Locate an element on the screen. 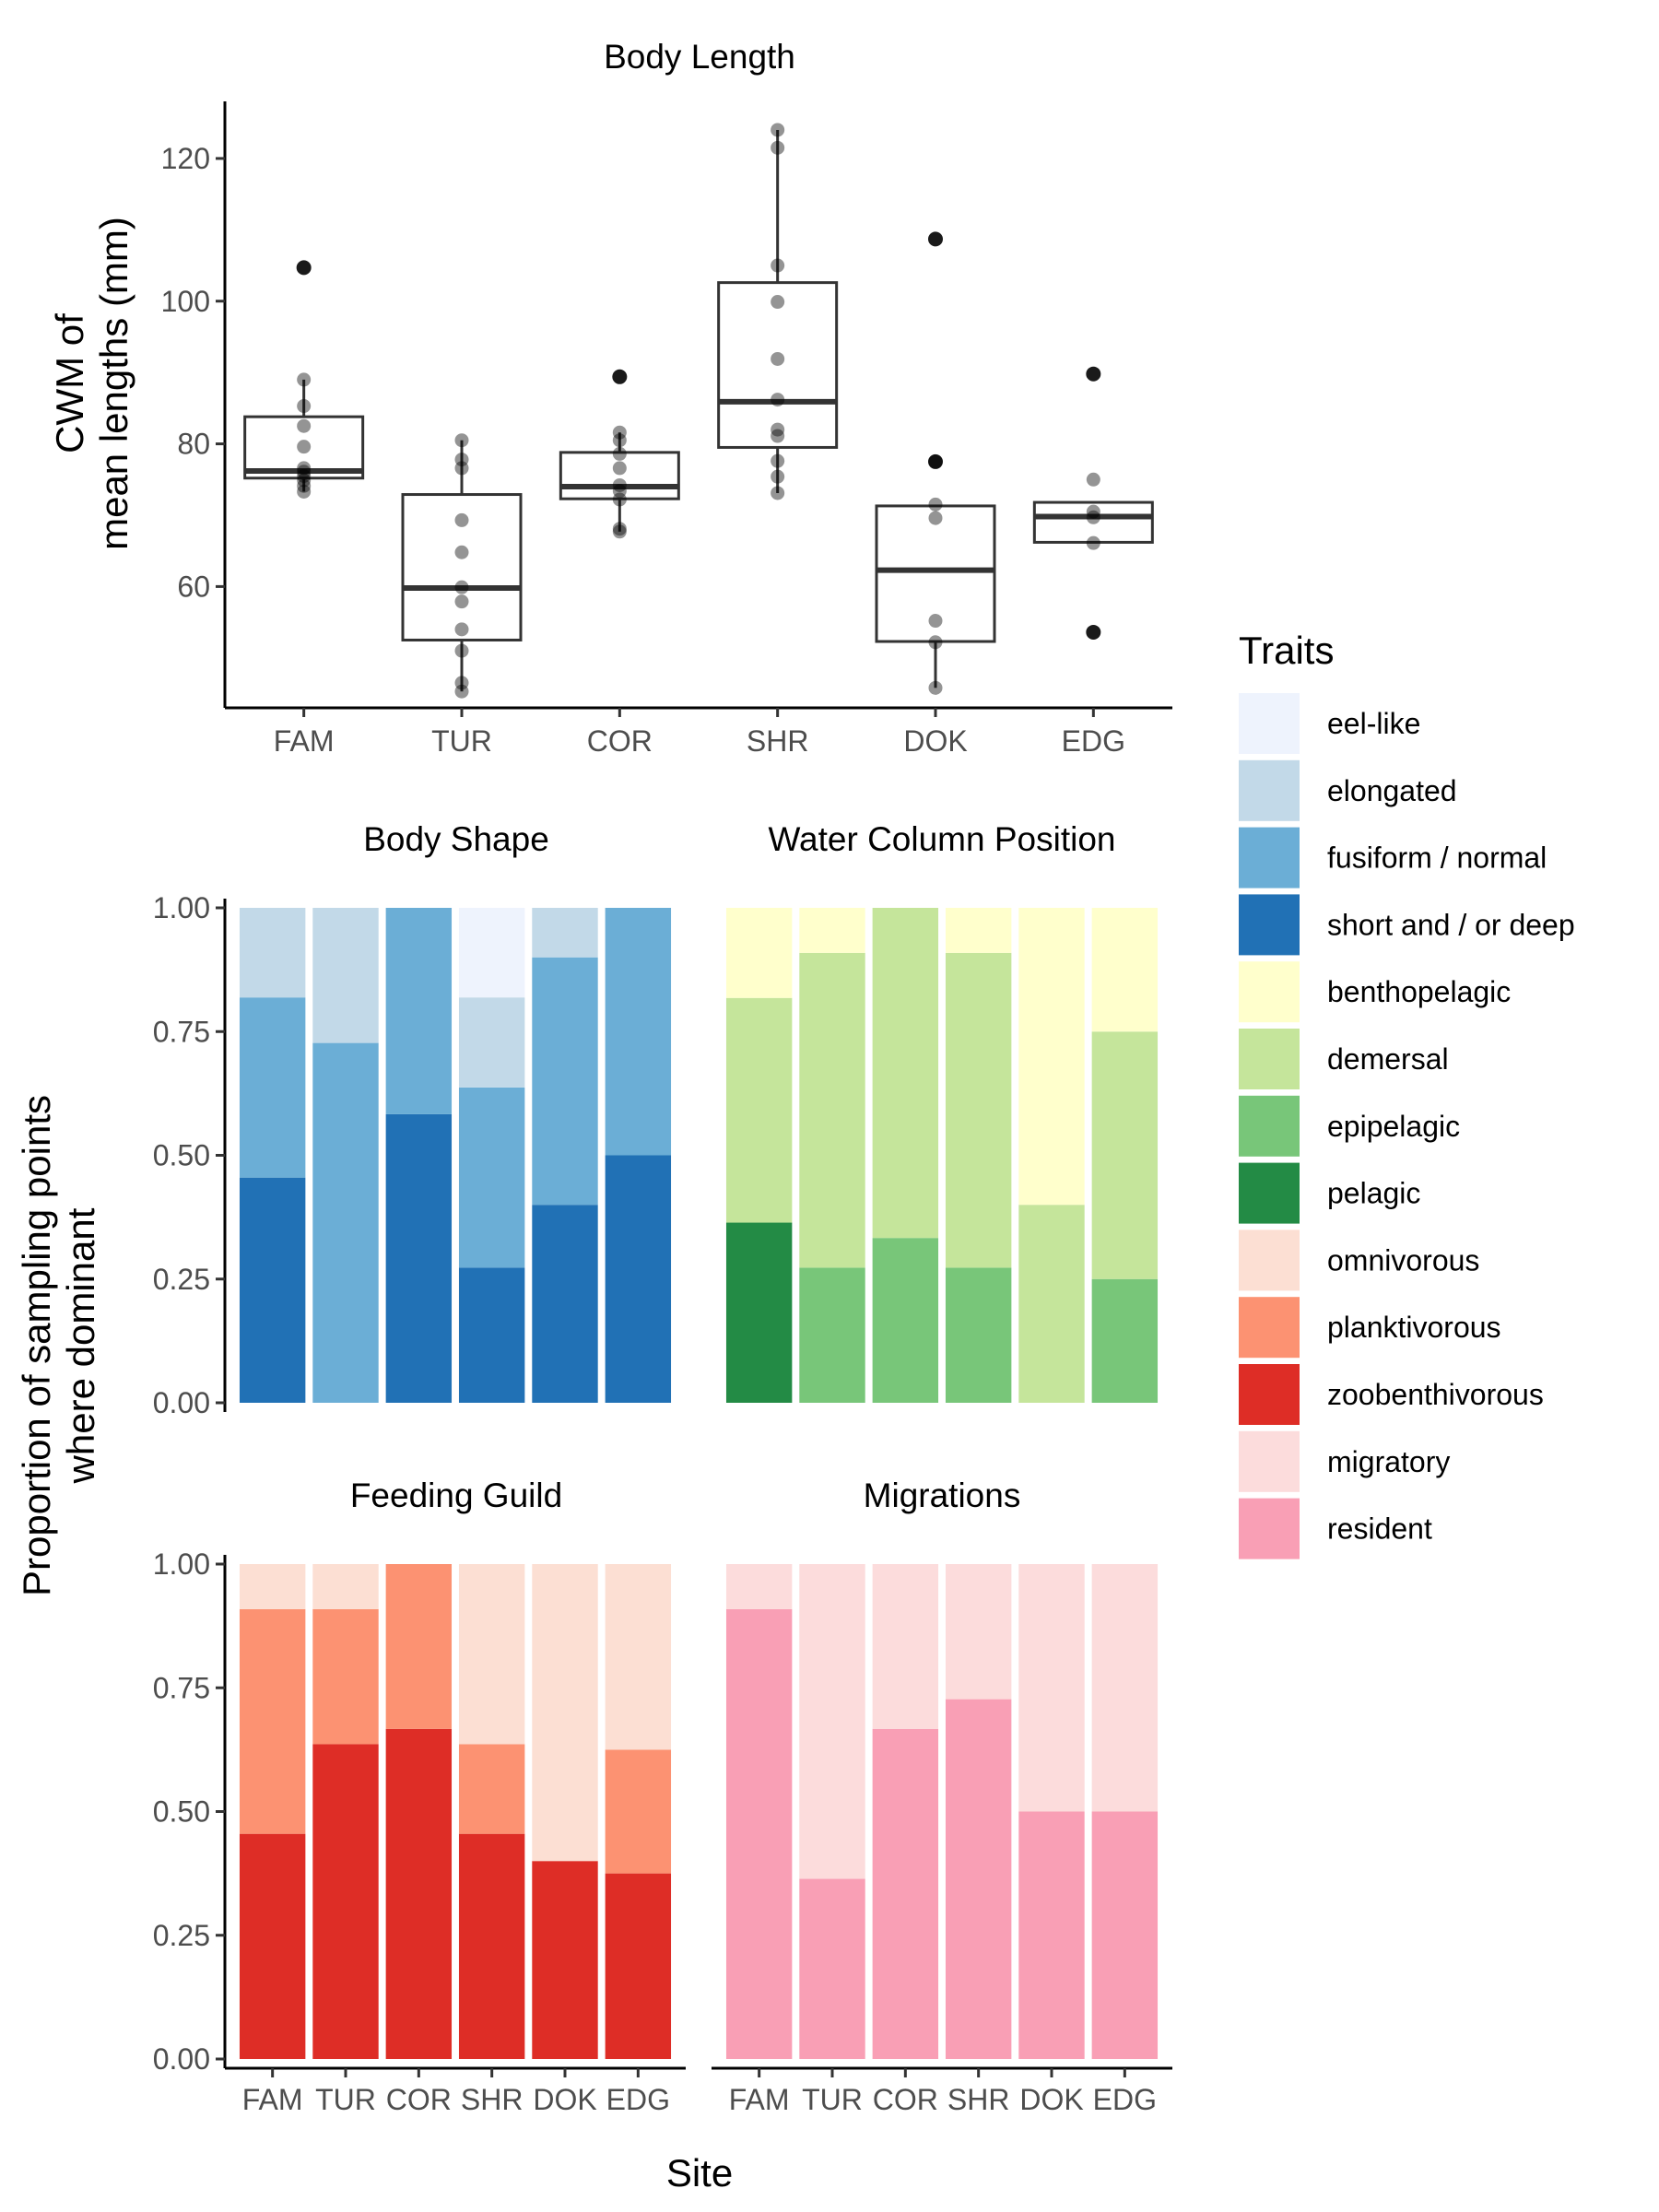  bar-tur-benthopelagic is located at coordinates (832, 930).